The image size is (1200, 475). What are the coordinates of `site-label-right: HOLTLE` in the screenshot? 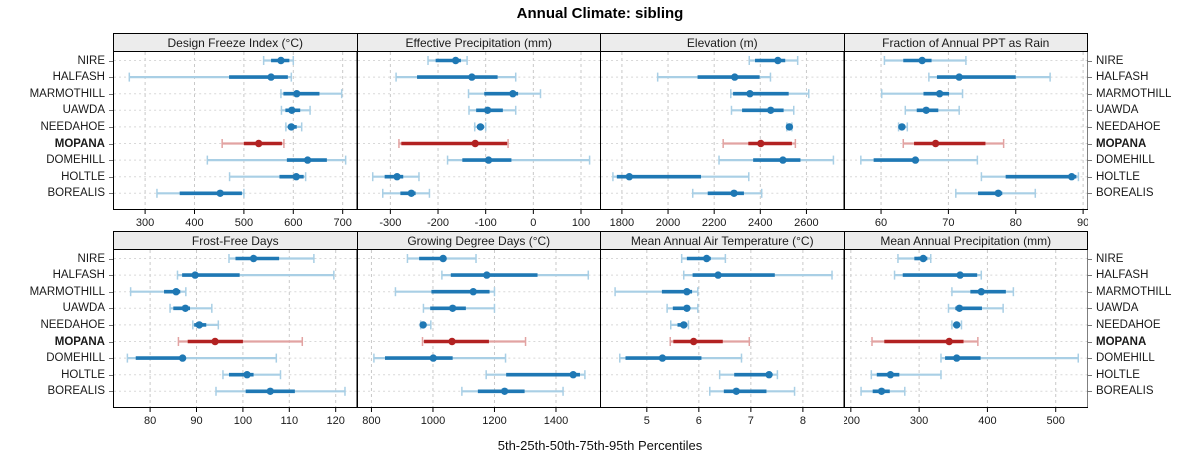 It's located at (1118, 374).